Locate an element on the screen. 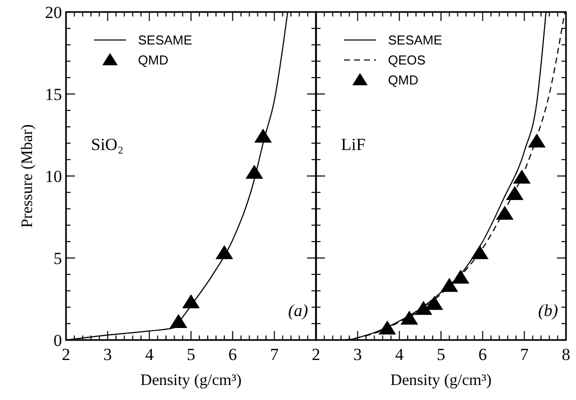 The height and width of the screenshot is (400, 576). y-tick-label: 5 is located at coordinates (58, 258).